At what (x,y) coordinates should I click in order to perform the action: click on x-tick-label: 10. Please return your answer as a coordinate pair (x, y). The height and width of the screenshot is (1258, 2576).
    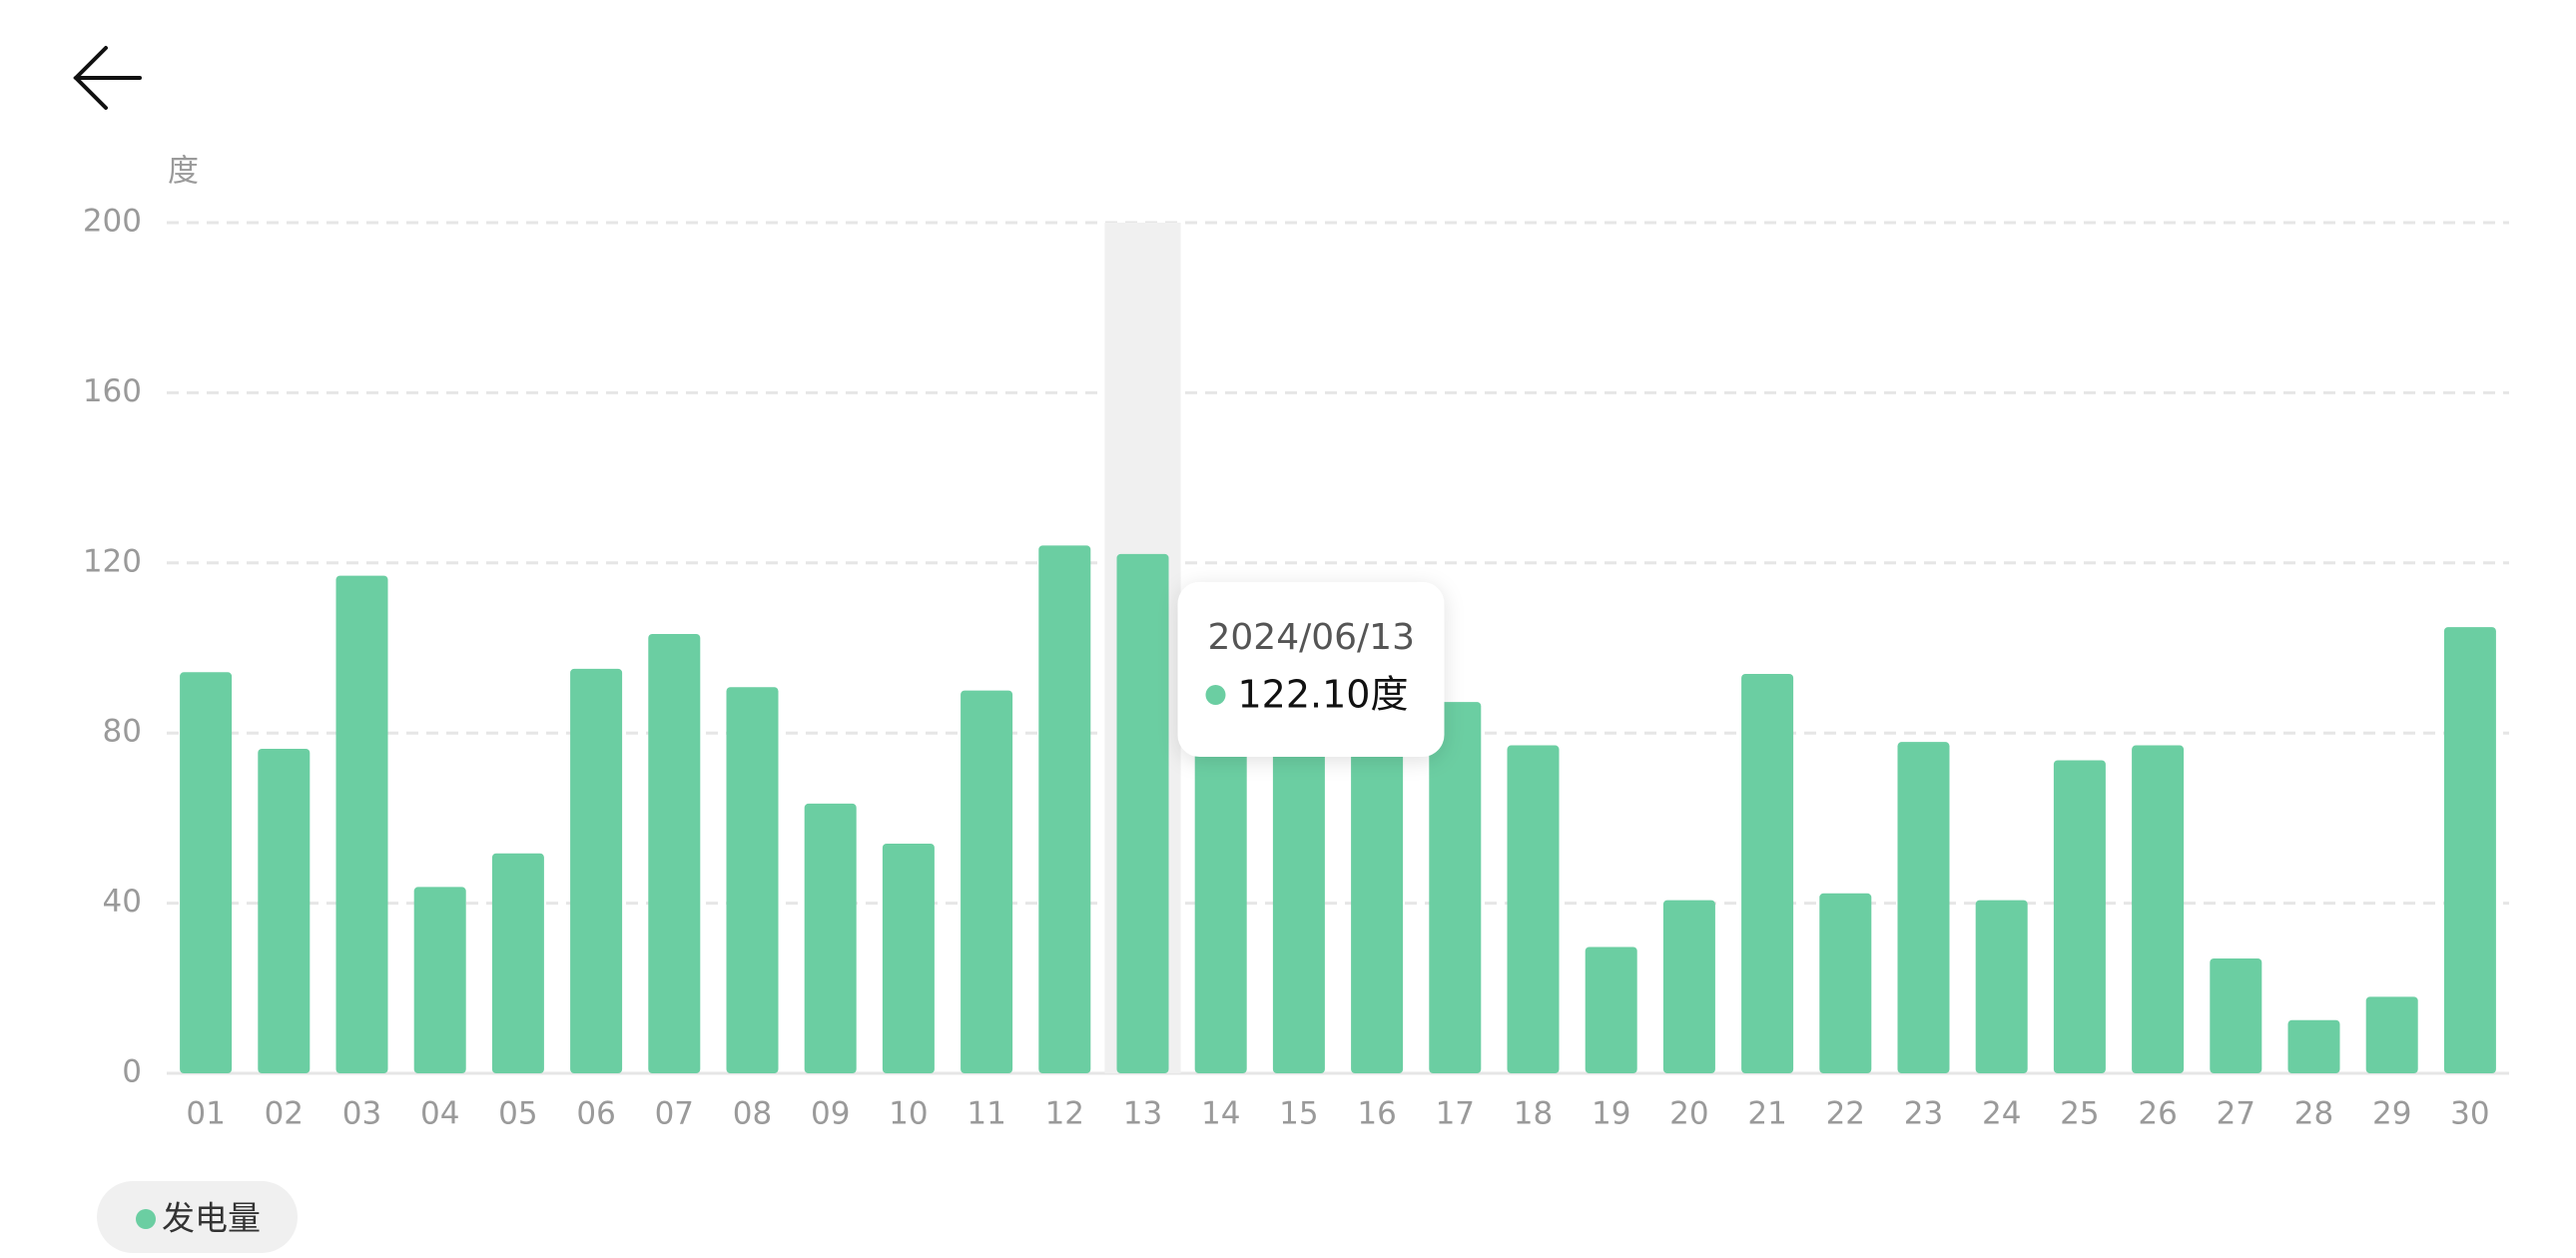
    Looking at the image, I should click on (908, 1114).